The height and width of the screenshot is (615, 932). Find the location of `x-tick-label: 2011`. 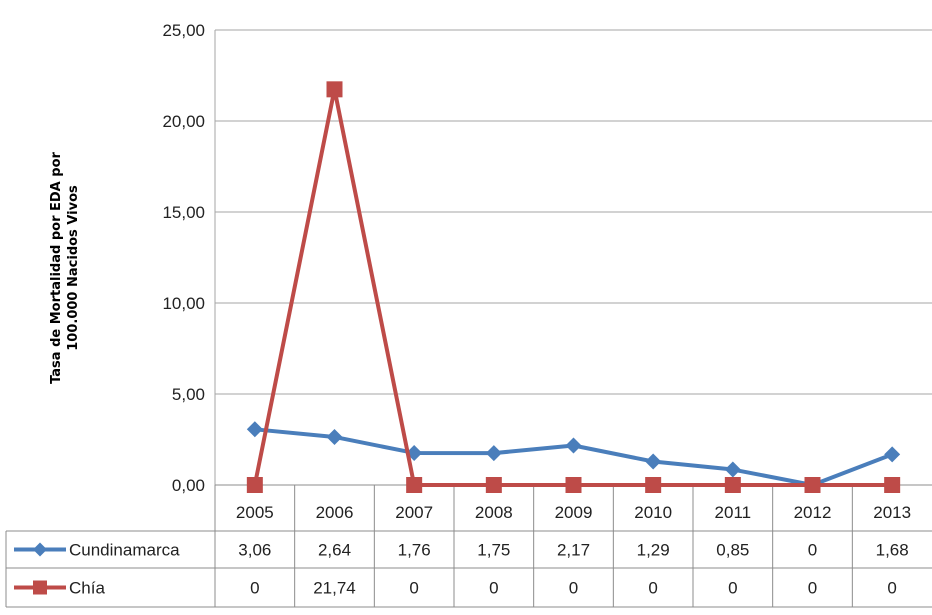

x-tick-label: 2011 is located at coordinates (733, 512).